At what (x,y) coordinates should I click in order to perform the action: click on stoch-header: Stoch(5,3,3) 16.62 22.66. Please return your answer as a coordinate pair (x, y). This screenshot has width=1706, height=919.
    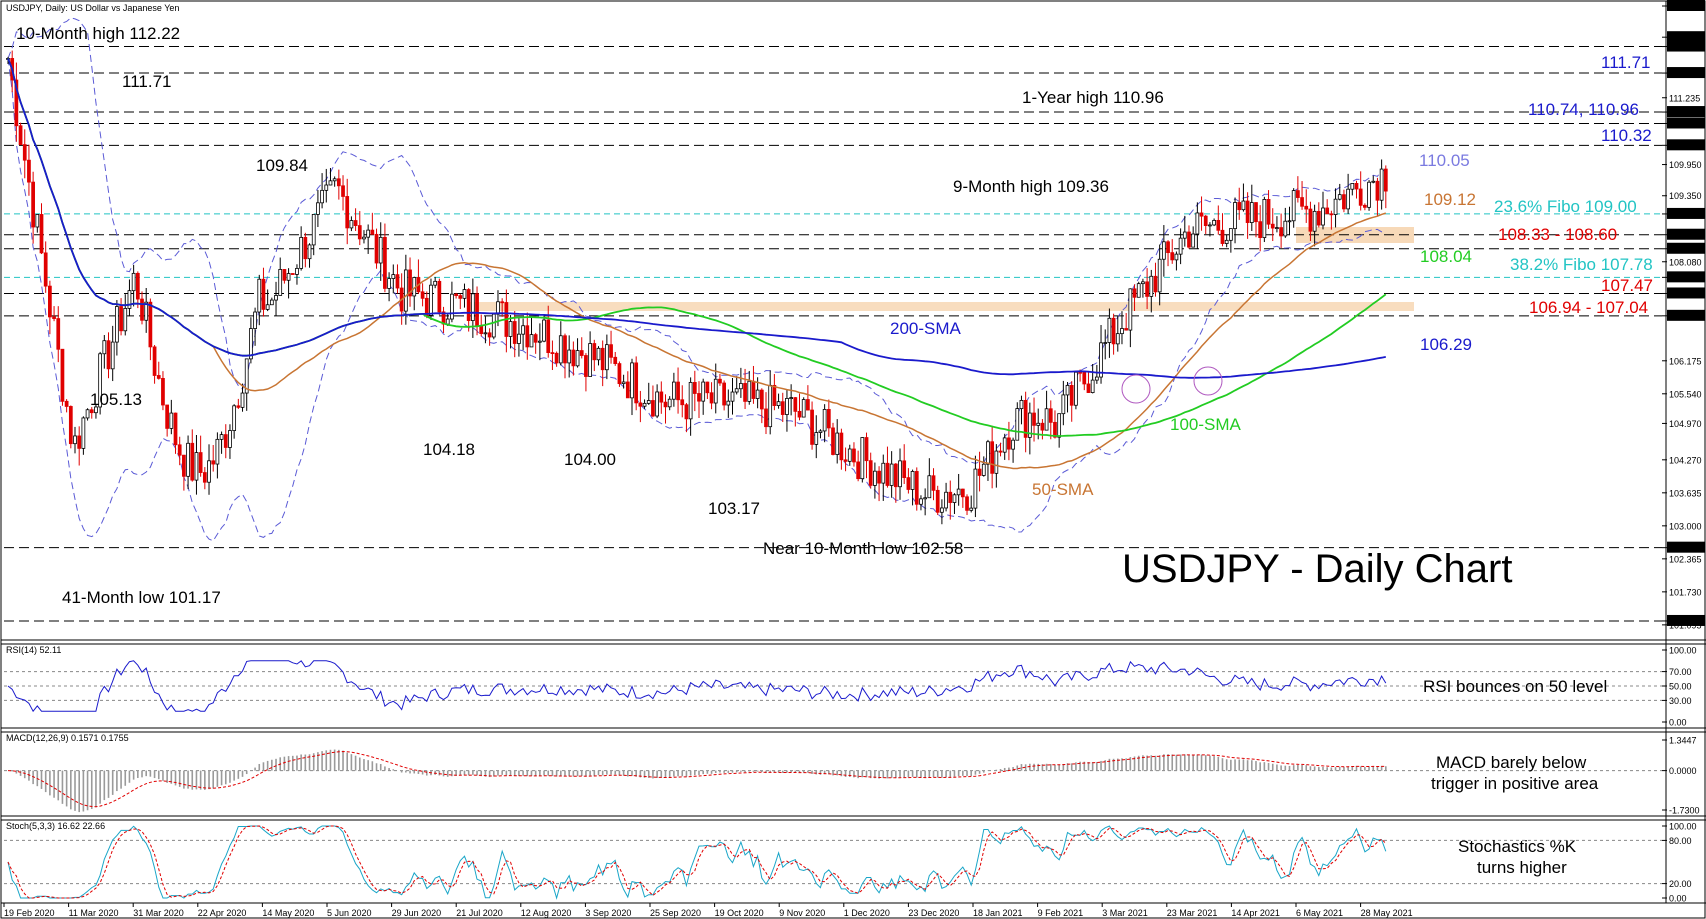
    Looking at the image, I should click on (55, 826).